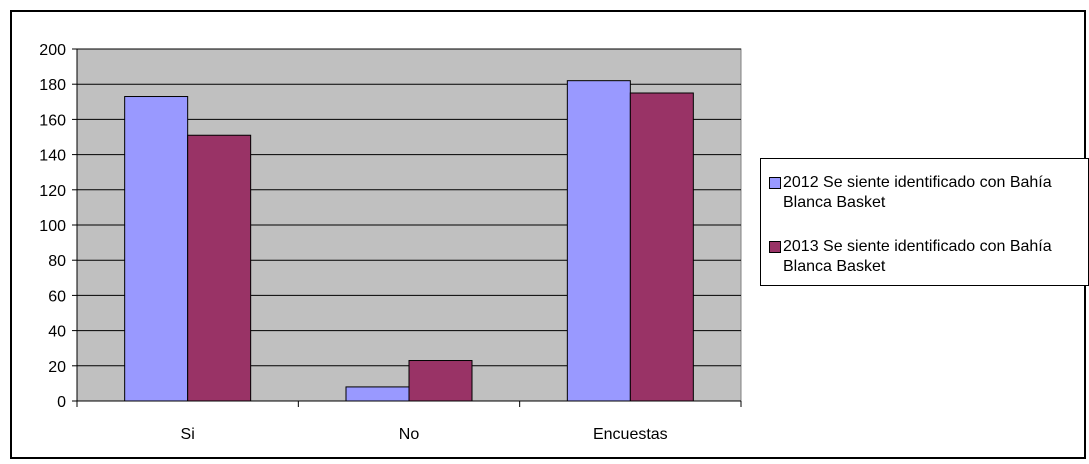 The image size is (1089, 464). What do you see at coordinates (57, 296) in the screenshot?
I see `y-tick-label: 60` at bounding box center [57, 296].